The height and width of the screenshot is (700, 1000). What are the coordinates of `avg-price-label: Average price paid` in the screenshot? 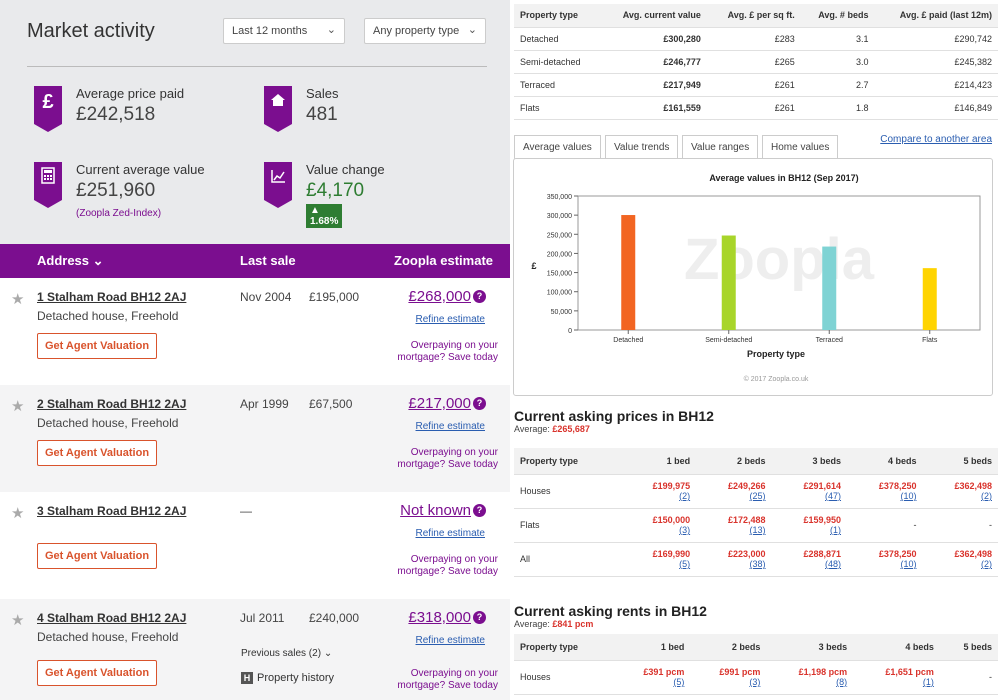 It's located at (130, 93).